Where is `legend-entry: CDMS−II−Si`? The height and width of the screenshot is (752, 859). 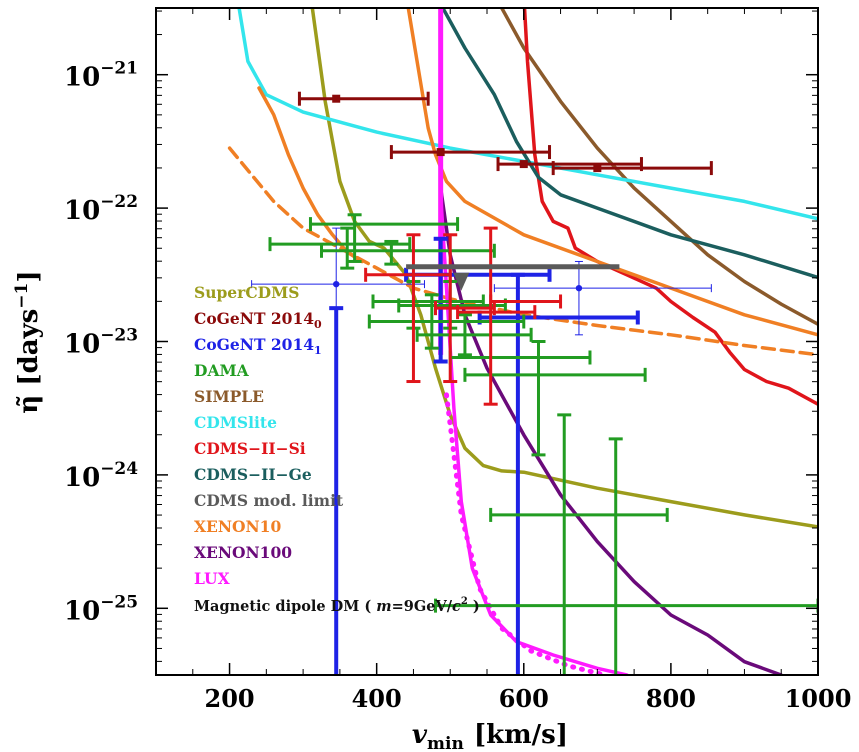 legend-entry: CDMS−II−Si is located at coordinates (250, 448).